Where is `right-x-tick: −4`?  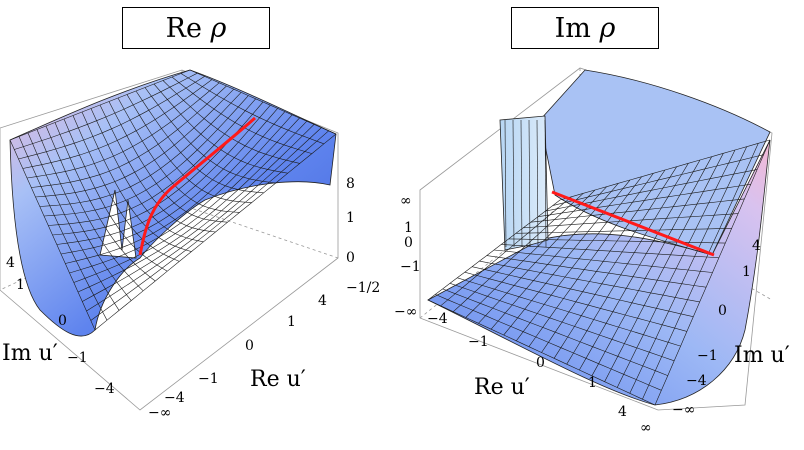
right-x-tick: −4 is located at coordinates (437, 319).